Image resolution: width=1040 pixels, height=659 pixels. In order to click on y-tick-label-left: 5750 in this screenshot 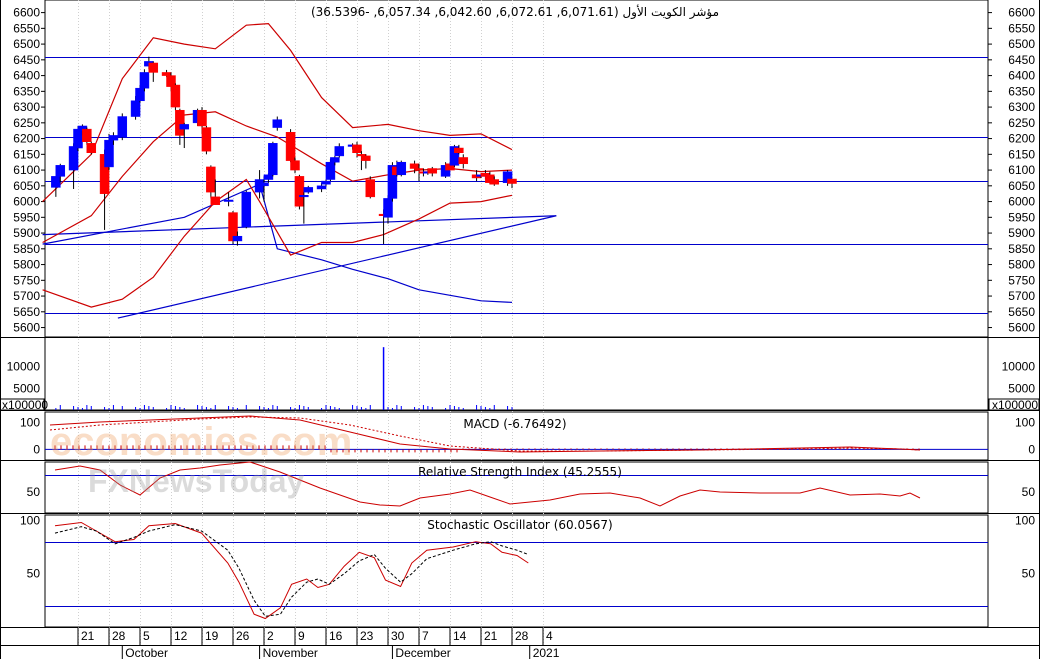, I will do `click(26, 280)`.